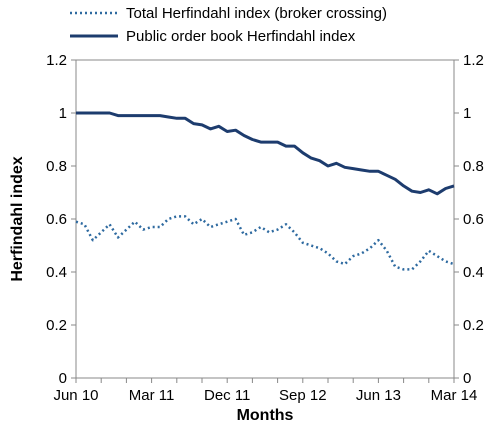 The image size is (500, 444). What do you see at coordinates (56, 166) in the screenshot?
I see `y-tick-label-left: 0.8` at bounding box center [56, 166].